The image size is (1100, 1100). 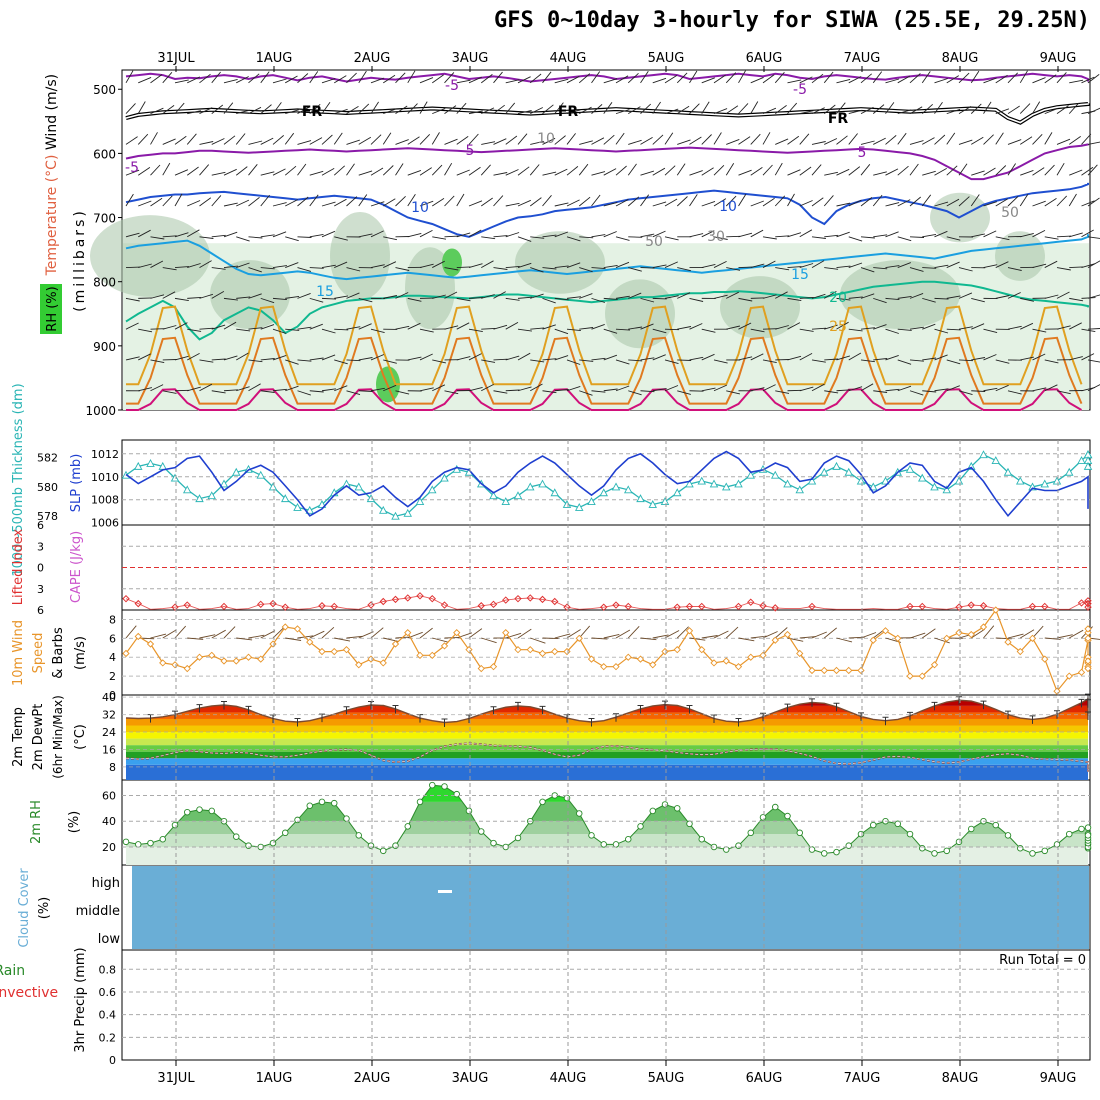 What do you see at coordinates (606, 1005) in the screenshot?
I see `panel-frame-precip` at bounding box center [606, 1005].